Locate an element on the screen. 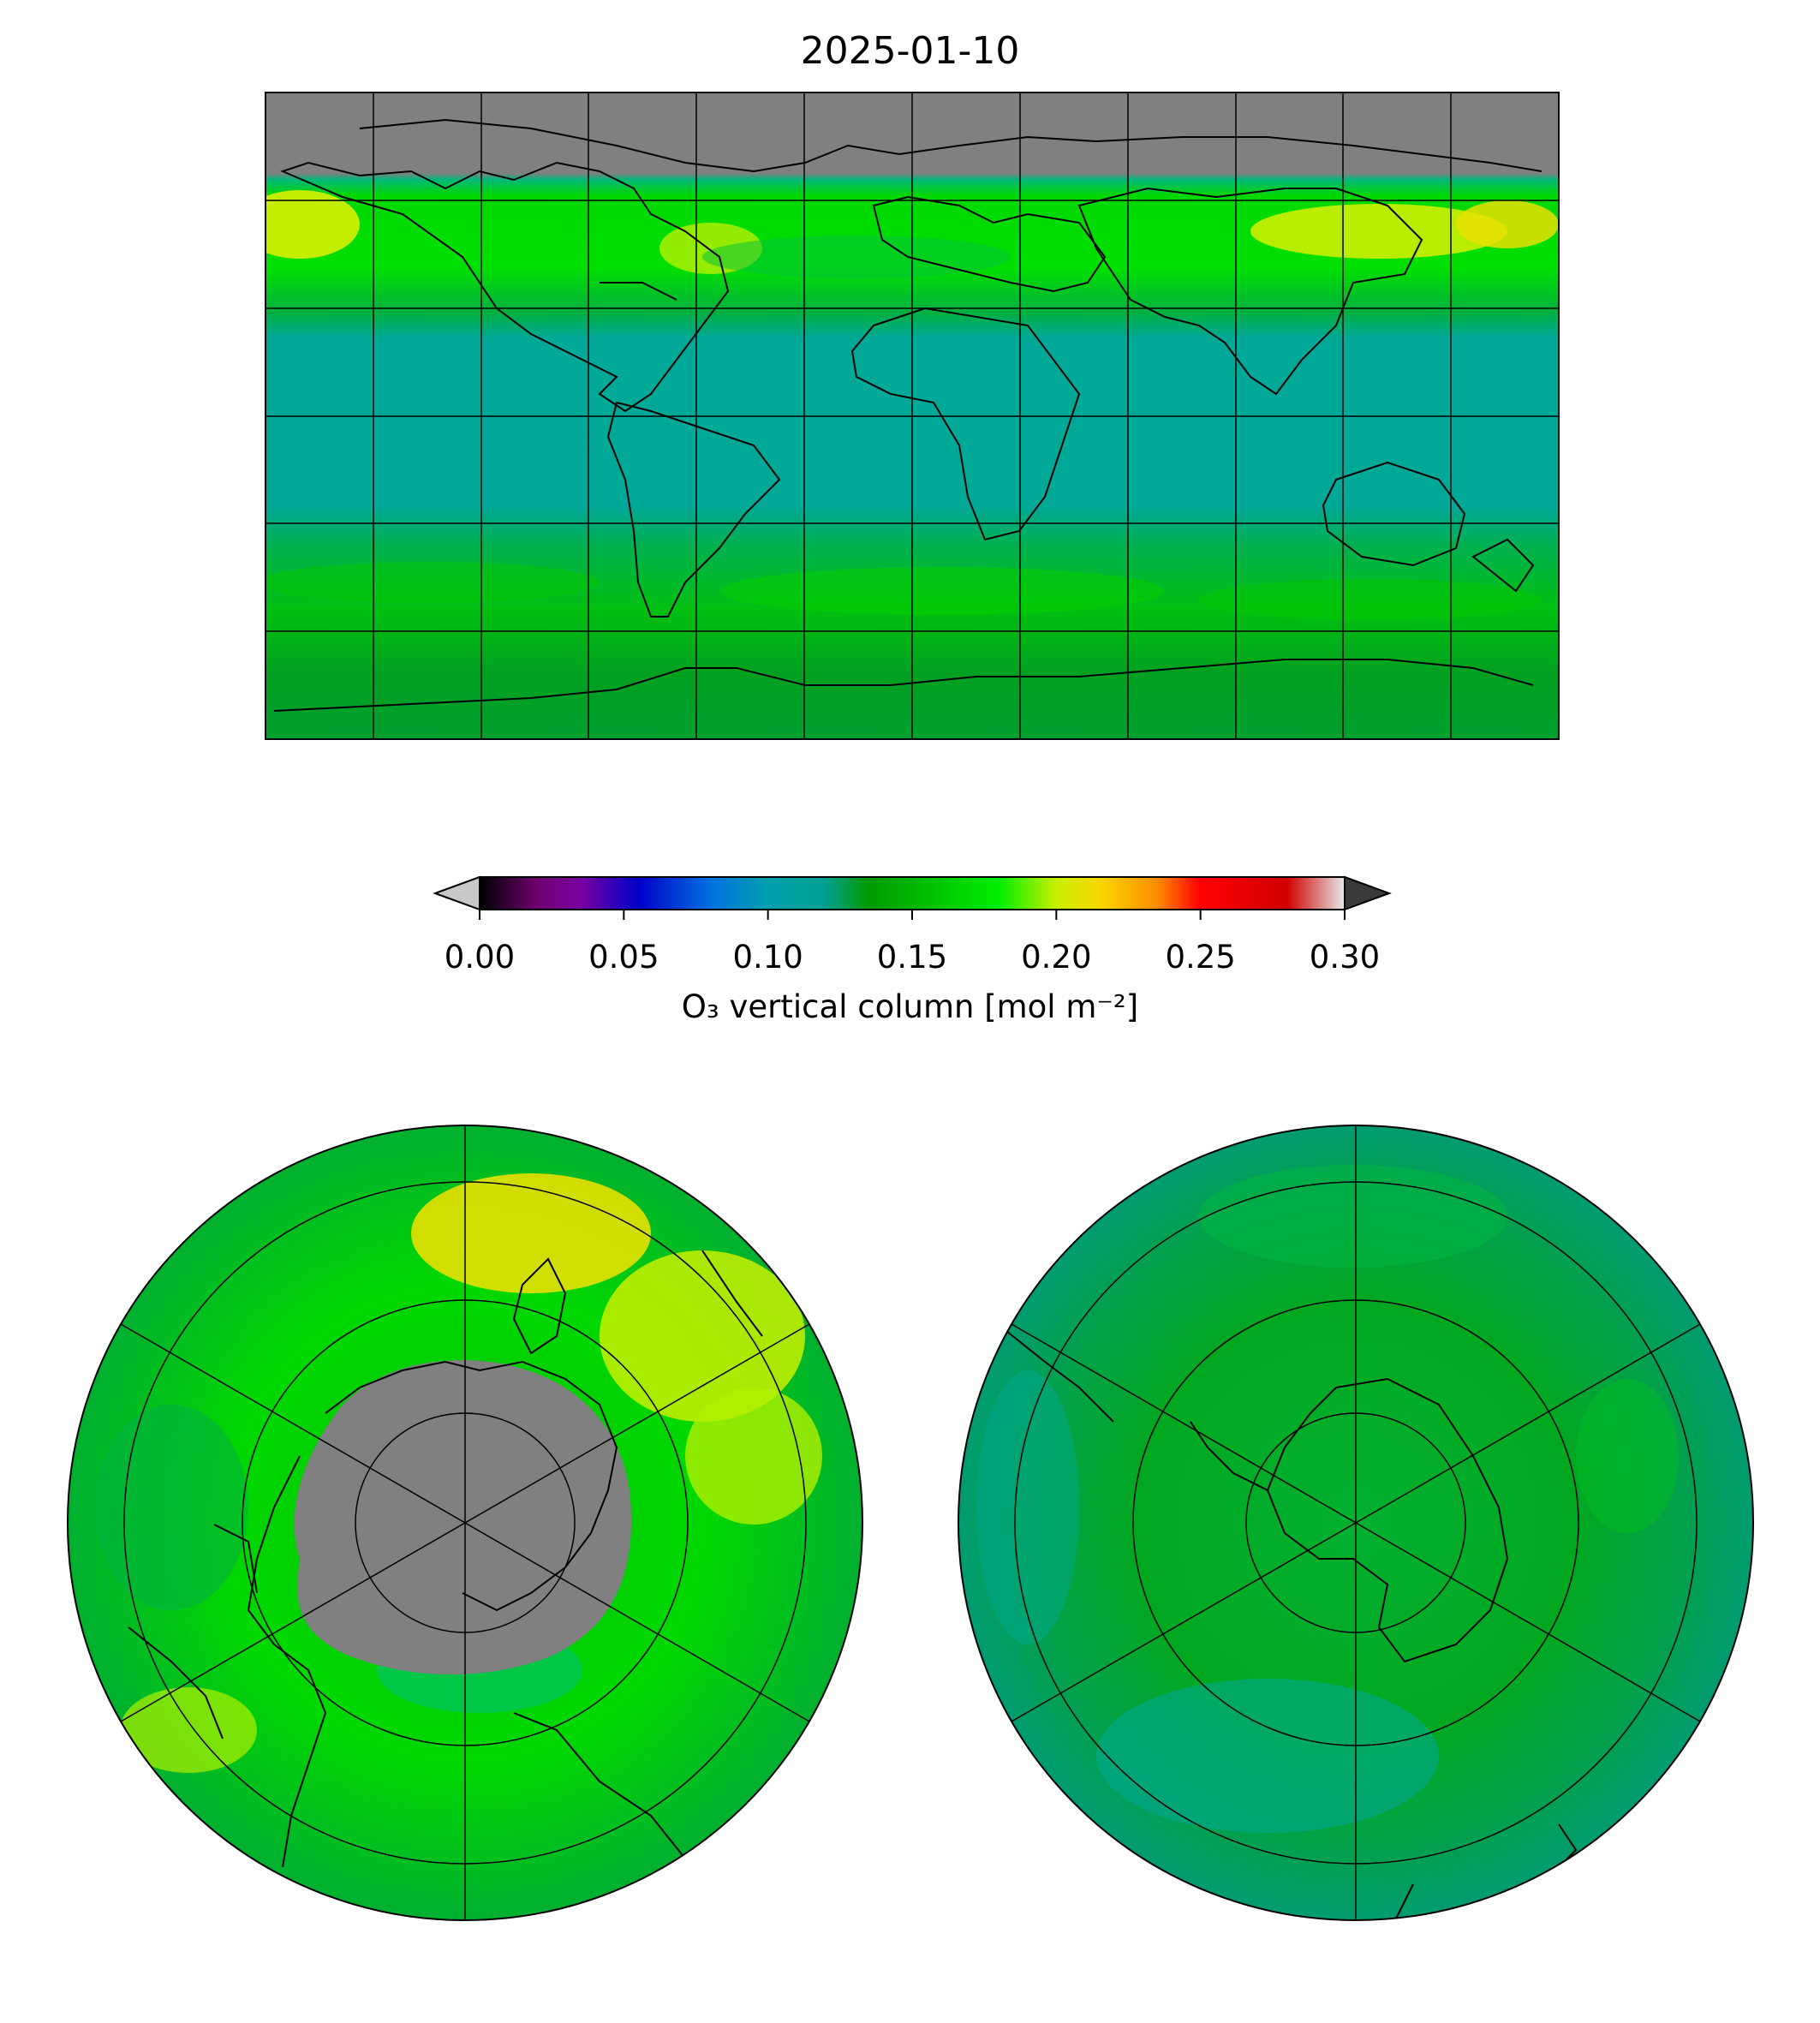 Image resolution: width=1820 pixels, height=2023 pixels. colorbar-ramp is located at coordinates (912, 893).